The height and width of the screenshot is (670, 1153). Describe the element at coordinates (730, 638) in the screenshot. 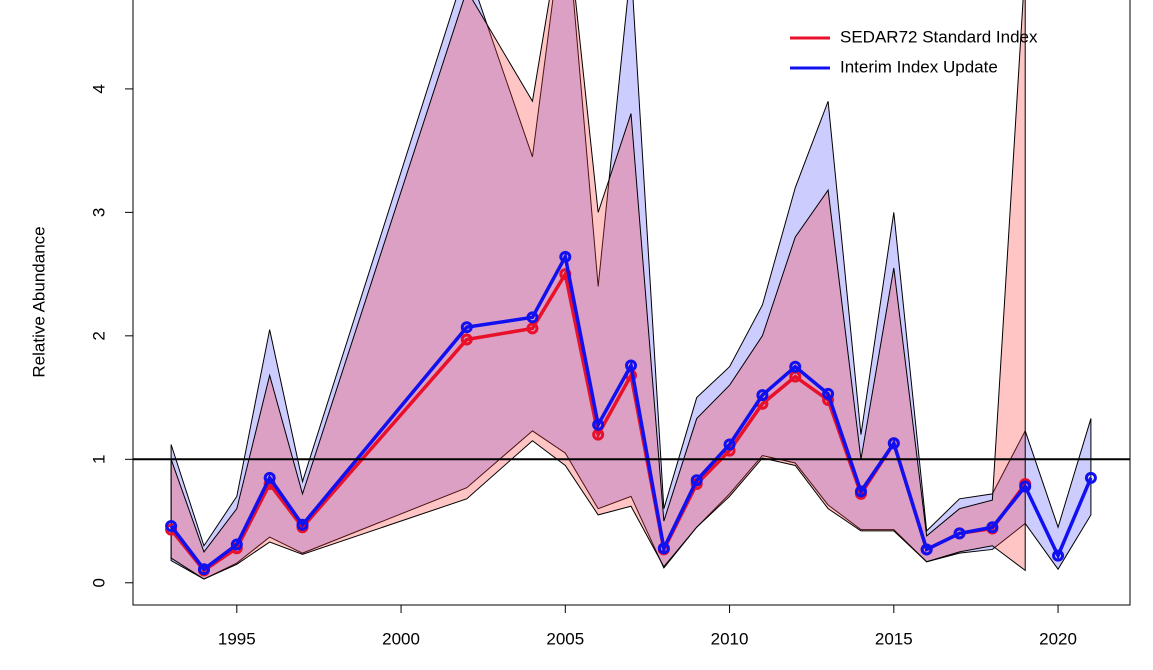

I see `x-tick-label: 2010` at that location.